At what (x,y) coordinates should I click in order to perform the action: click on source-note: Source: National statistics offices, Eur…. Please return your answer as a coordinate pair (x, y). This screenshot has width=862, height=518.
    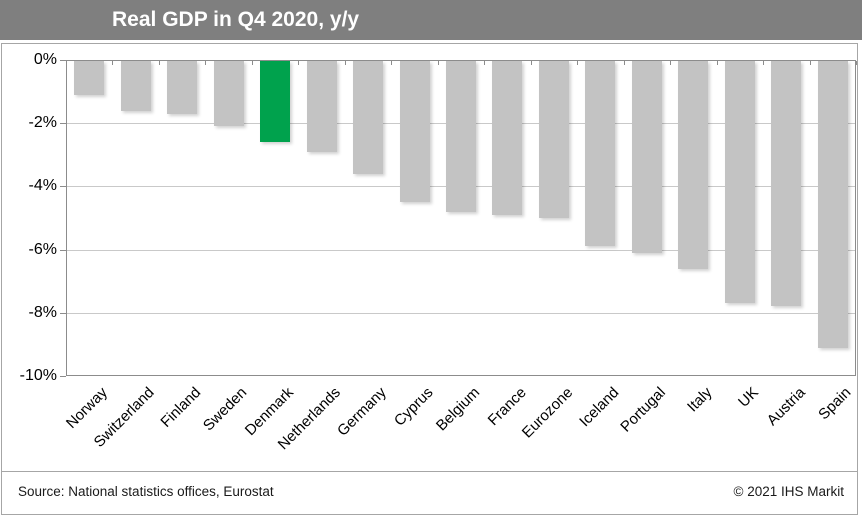
    Looking at the image, I should click on (146, 491).